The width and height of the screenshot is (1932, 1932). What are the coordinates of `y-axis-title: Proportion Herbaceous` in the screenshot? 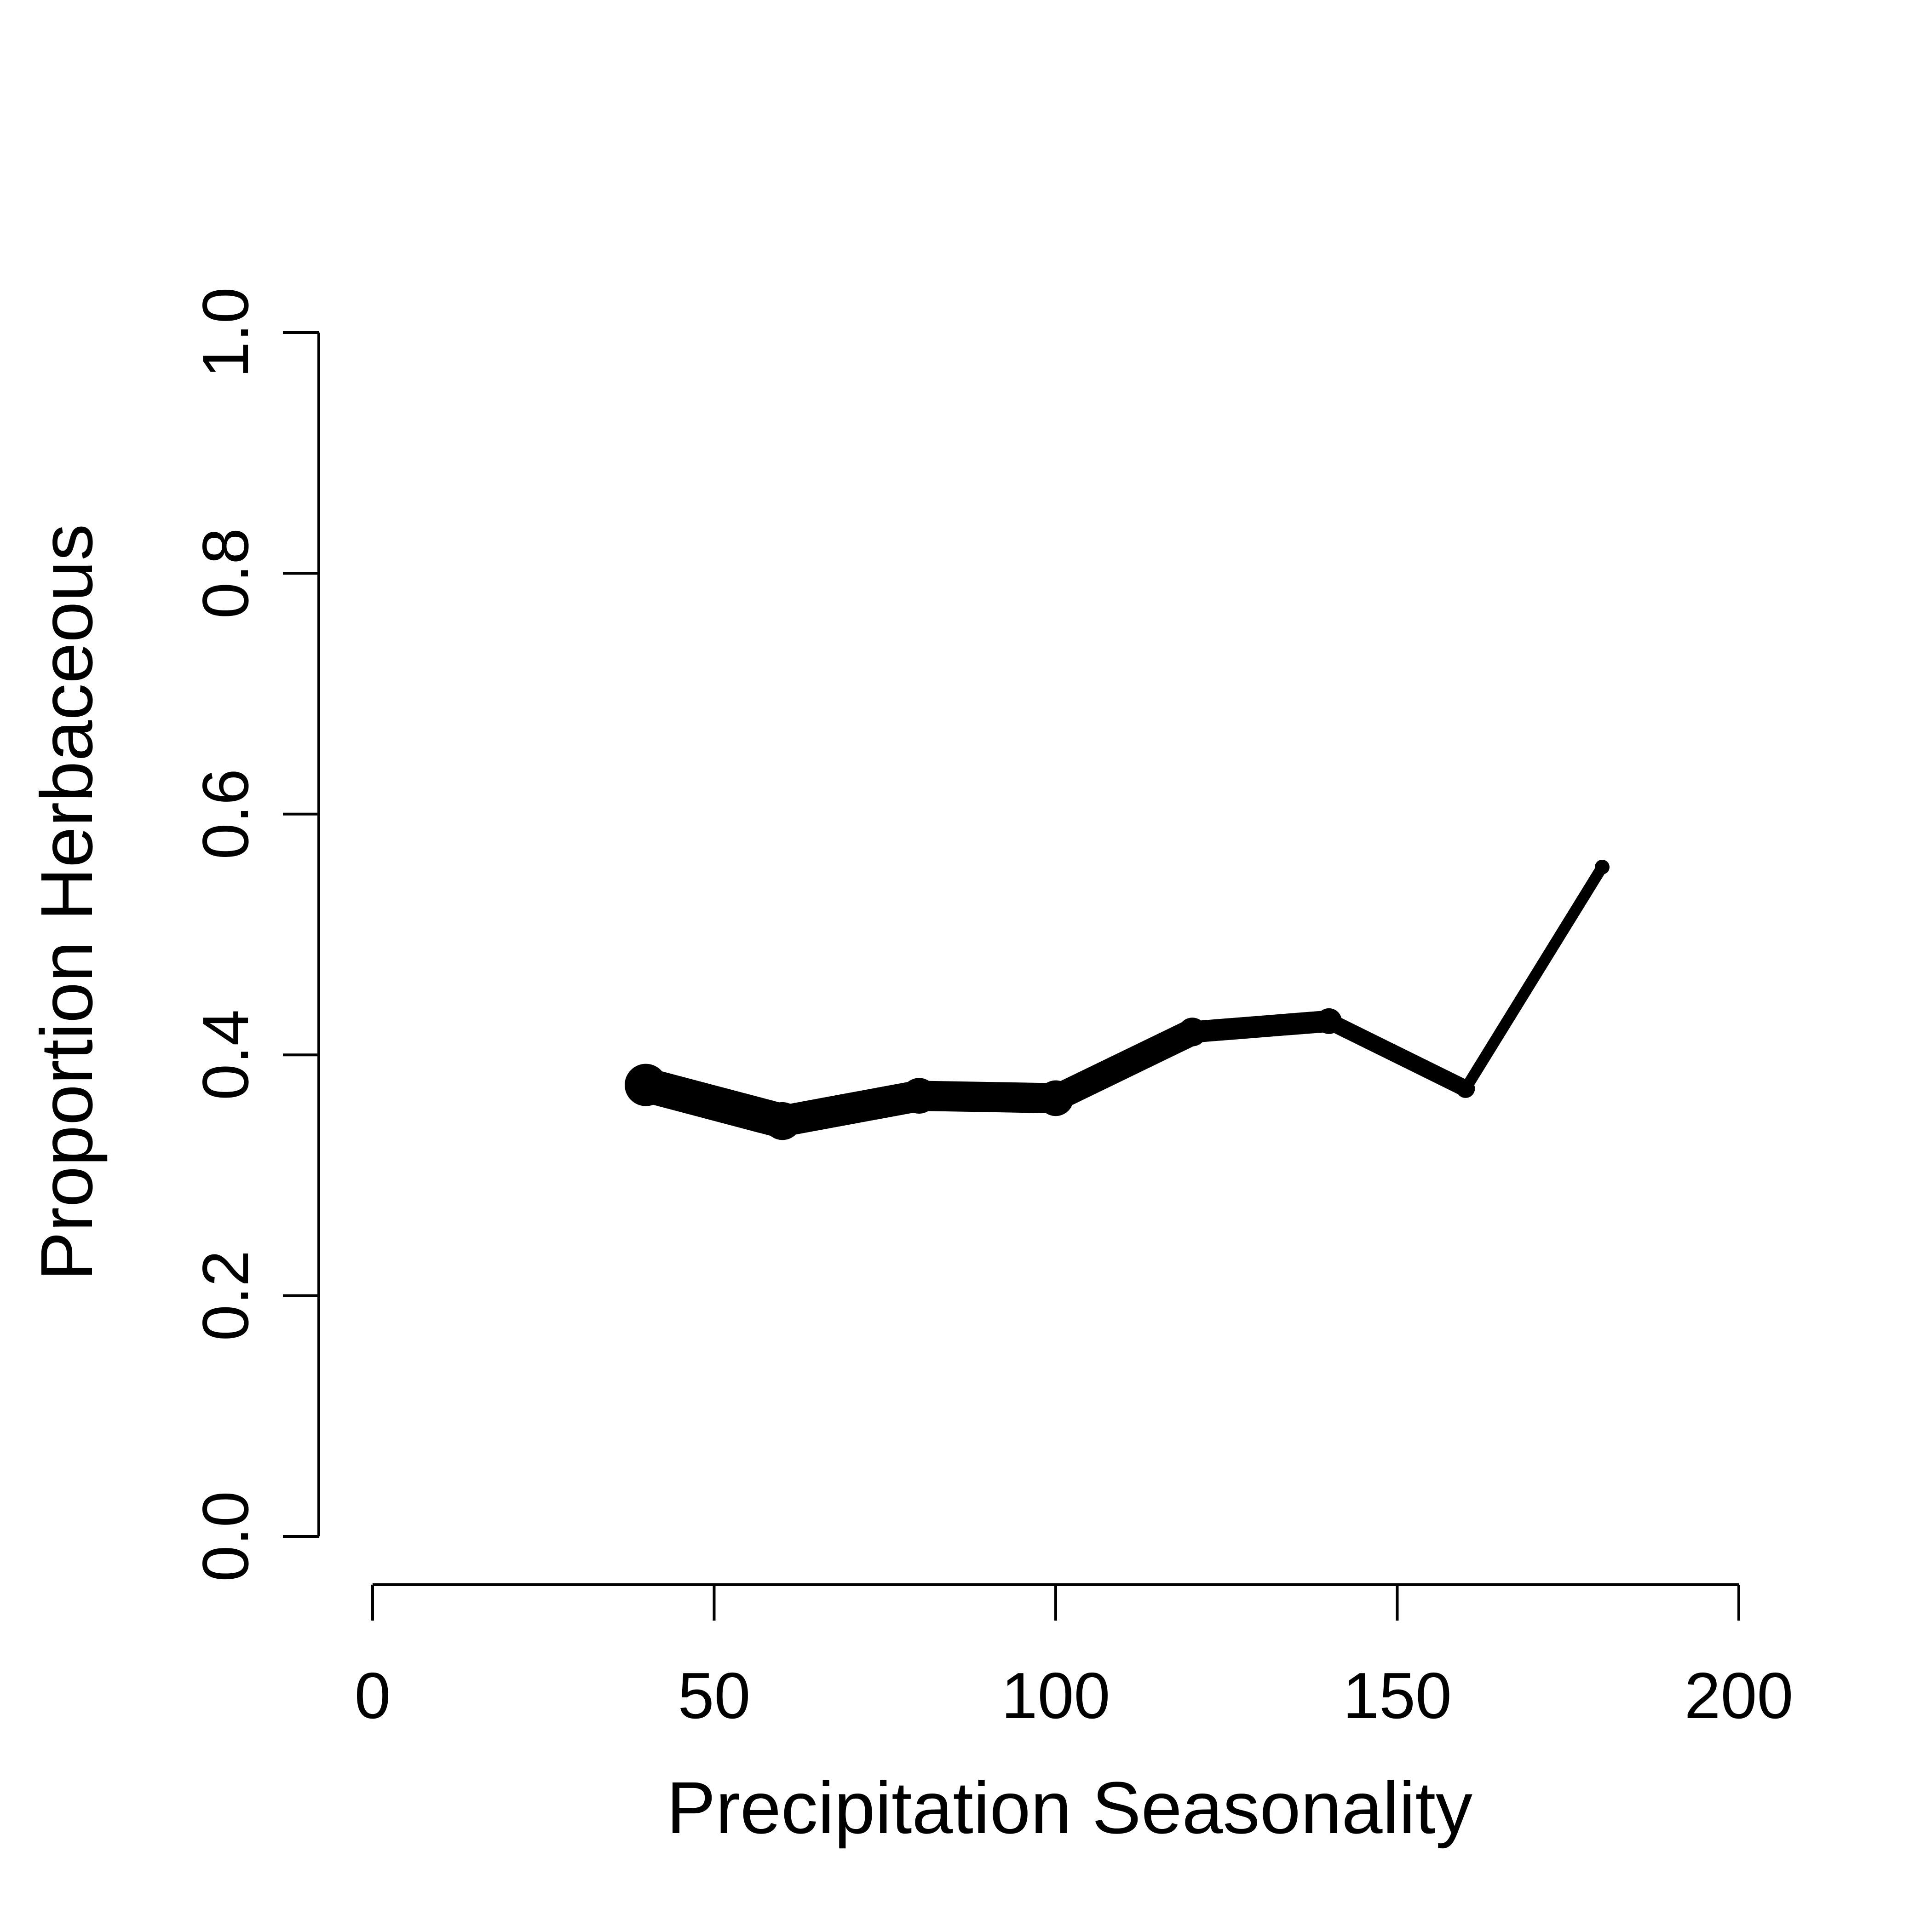 It's located at (66, 902).